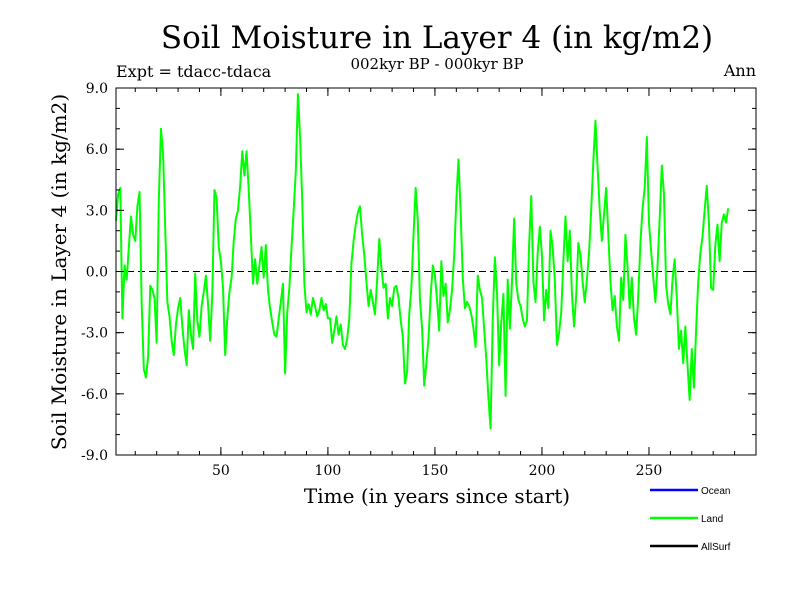 Image resolution: width=800 pixels, height=600 pixels. What do you see at coordinates (97, 273) in the screenshot?
I see `y-tick-label: 0.0` at bounding box center [97, 273].